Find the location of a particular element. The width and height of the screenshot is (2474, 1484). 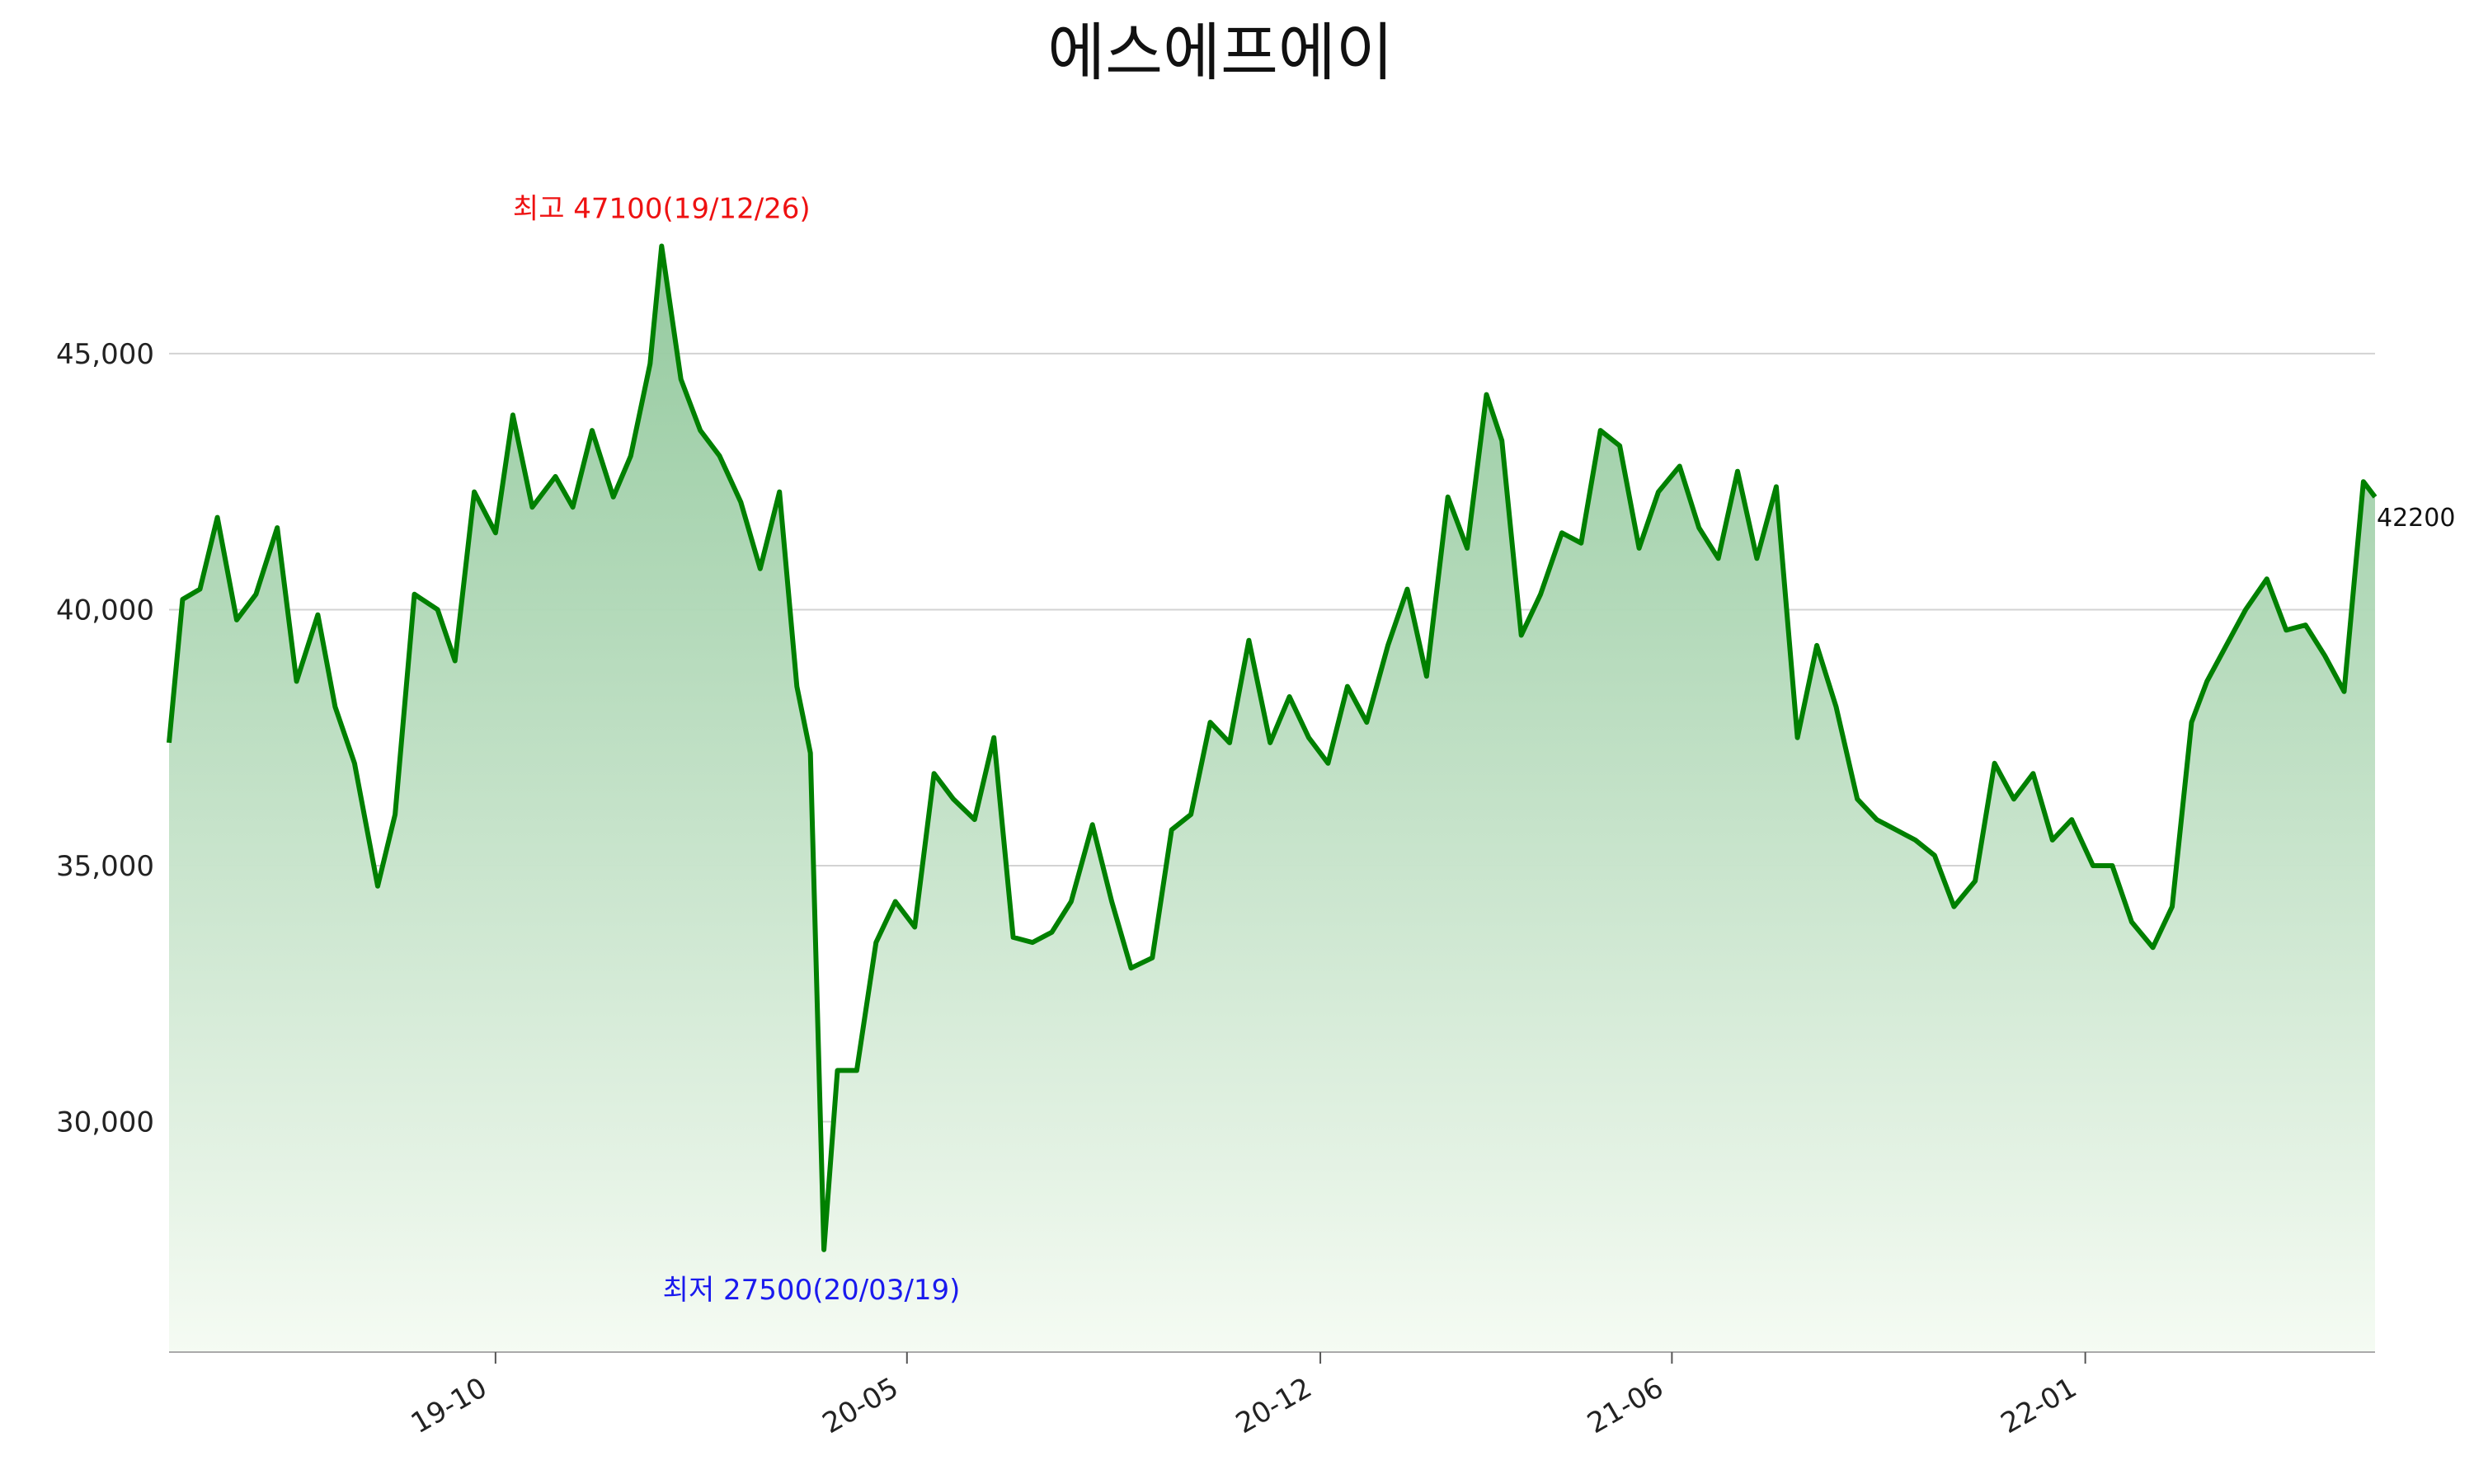

y-tick-label: 40,000 is located at coordinates (105, 610).